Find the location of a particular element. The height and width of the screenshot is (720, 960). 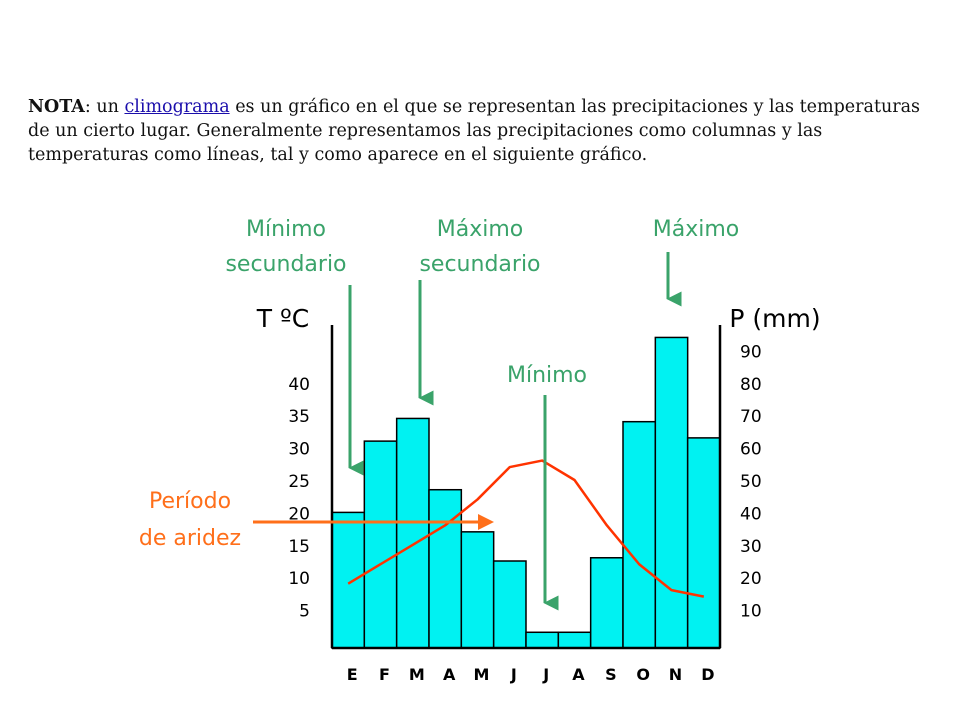

precipitation-tick-label: 80 is located at coordinates (751, 385).